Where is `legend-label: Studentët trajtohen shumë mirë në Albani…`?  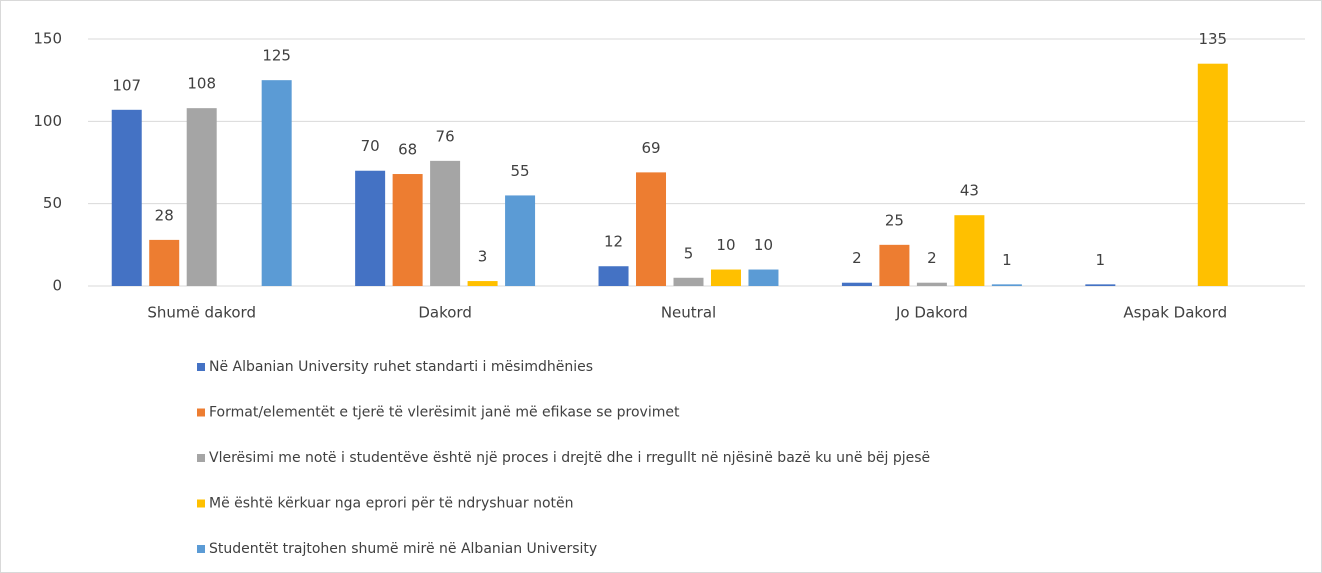 legend-label: Studentët trajtohen shumë mirë në Albani… is located at coordinates (403, 549).